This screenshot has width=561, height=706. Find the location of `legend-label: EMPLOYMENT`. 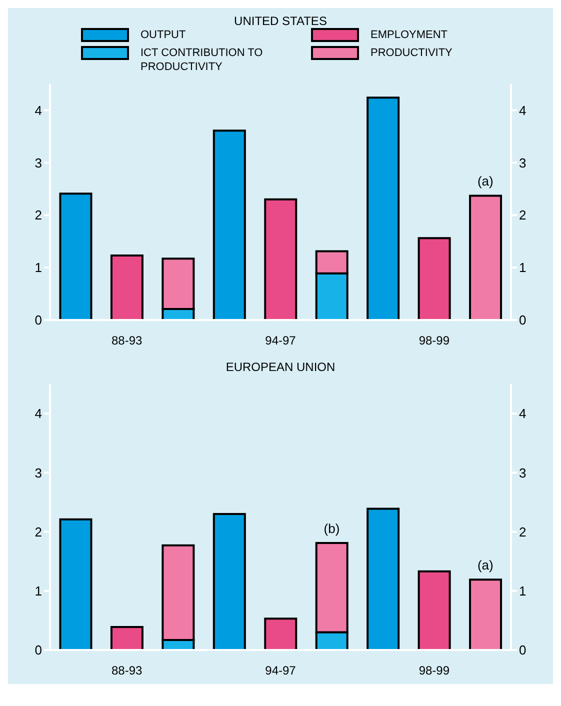

legend-label: EMPLOYMENT is located at coordinates (409, 35).